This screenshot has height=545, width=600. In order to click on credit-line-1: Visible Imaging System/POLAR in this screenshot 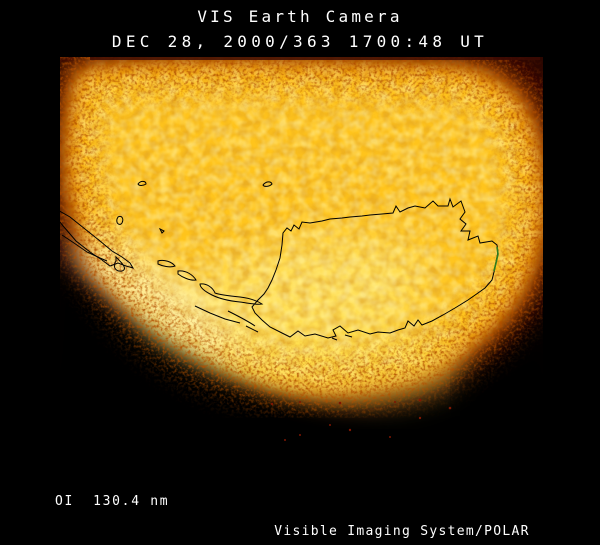, I will do `click(402, 531)`.